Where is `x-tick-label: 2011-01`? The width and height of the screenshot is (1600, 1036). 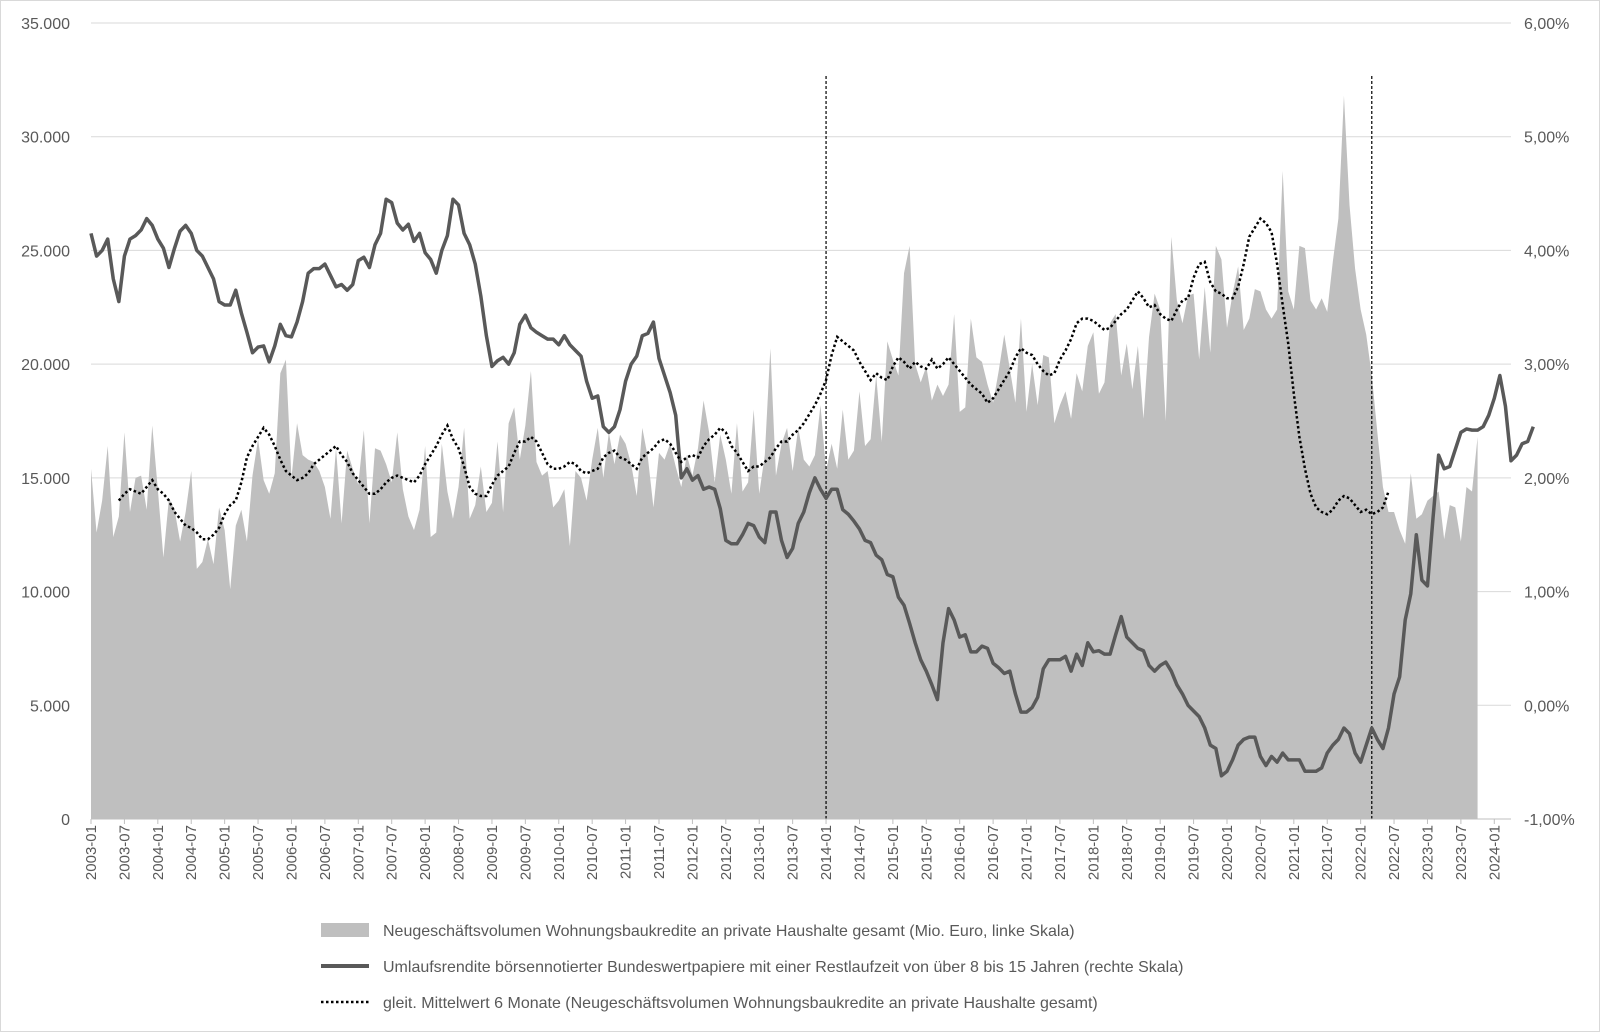 x-tick-label: 2011-01 is located at coordinates (626, 852).